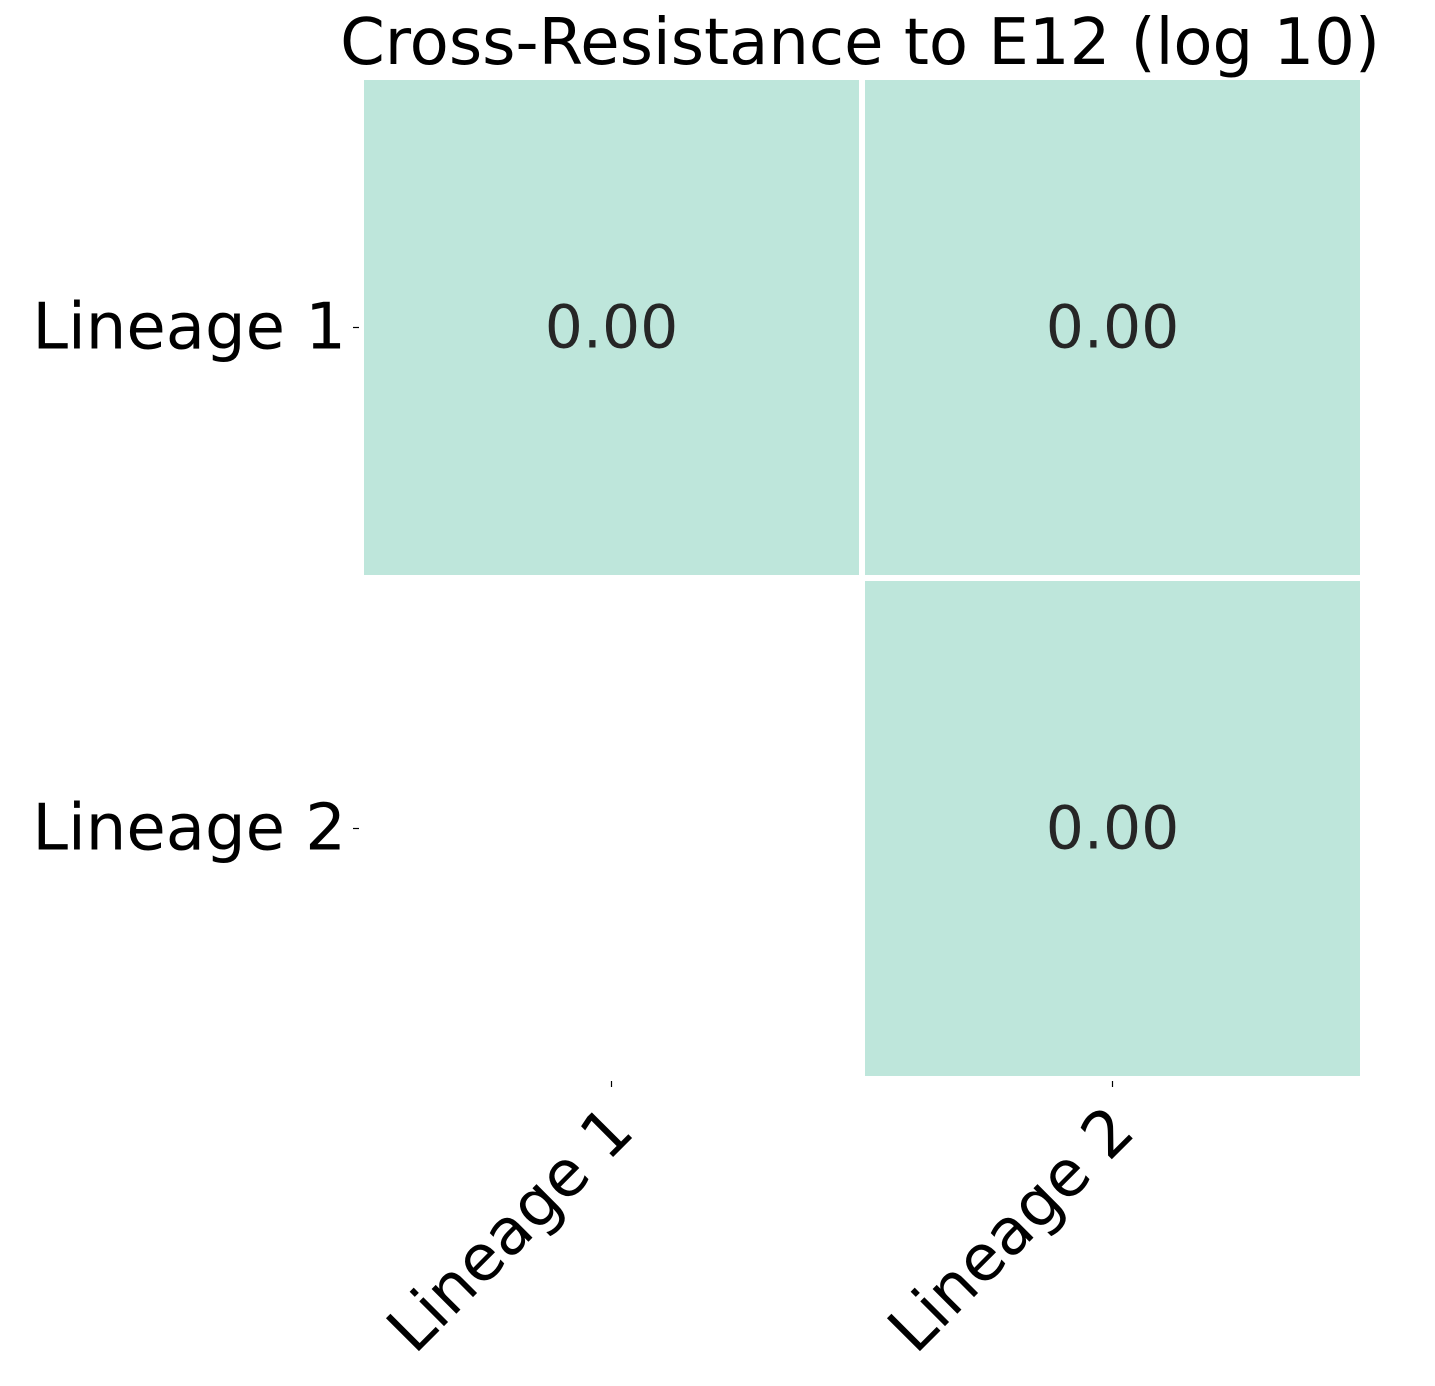 This screenshot has height=1386, width=1435. What do you see at coordinates (195, 578) in the screenshot?
I see `y-axis: Lineage 1 Lineage 2` at bounding box center [195, 578].